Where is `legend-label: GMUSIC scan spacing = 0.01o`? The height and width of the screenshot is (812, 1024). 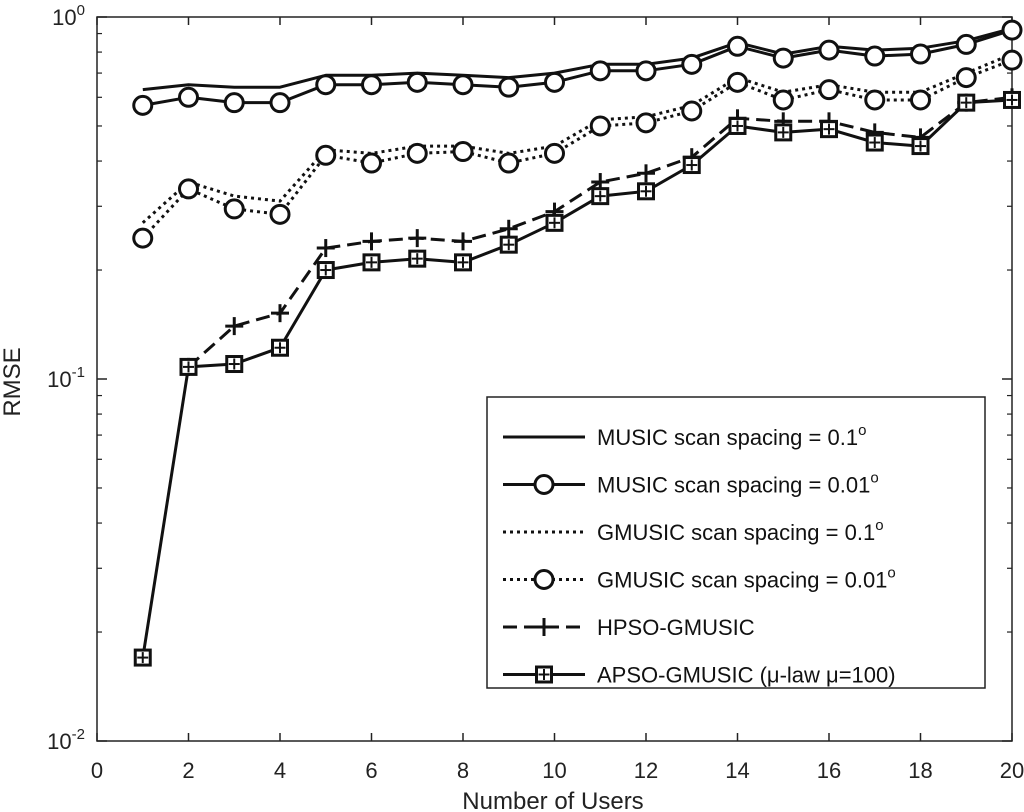 legend-label: GMUSIC scan spacing = 0.01o is located at coordinates (746, 579).